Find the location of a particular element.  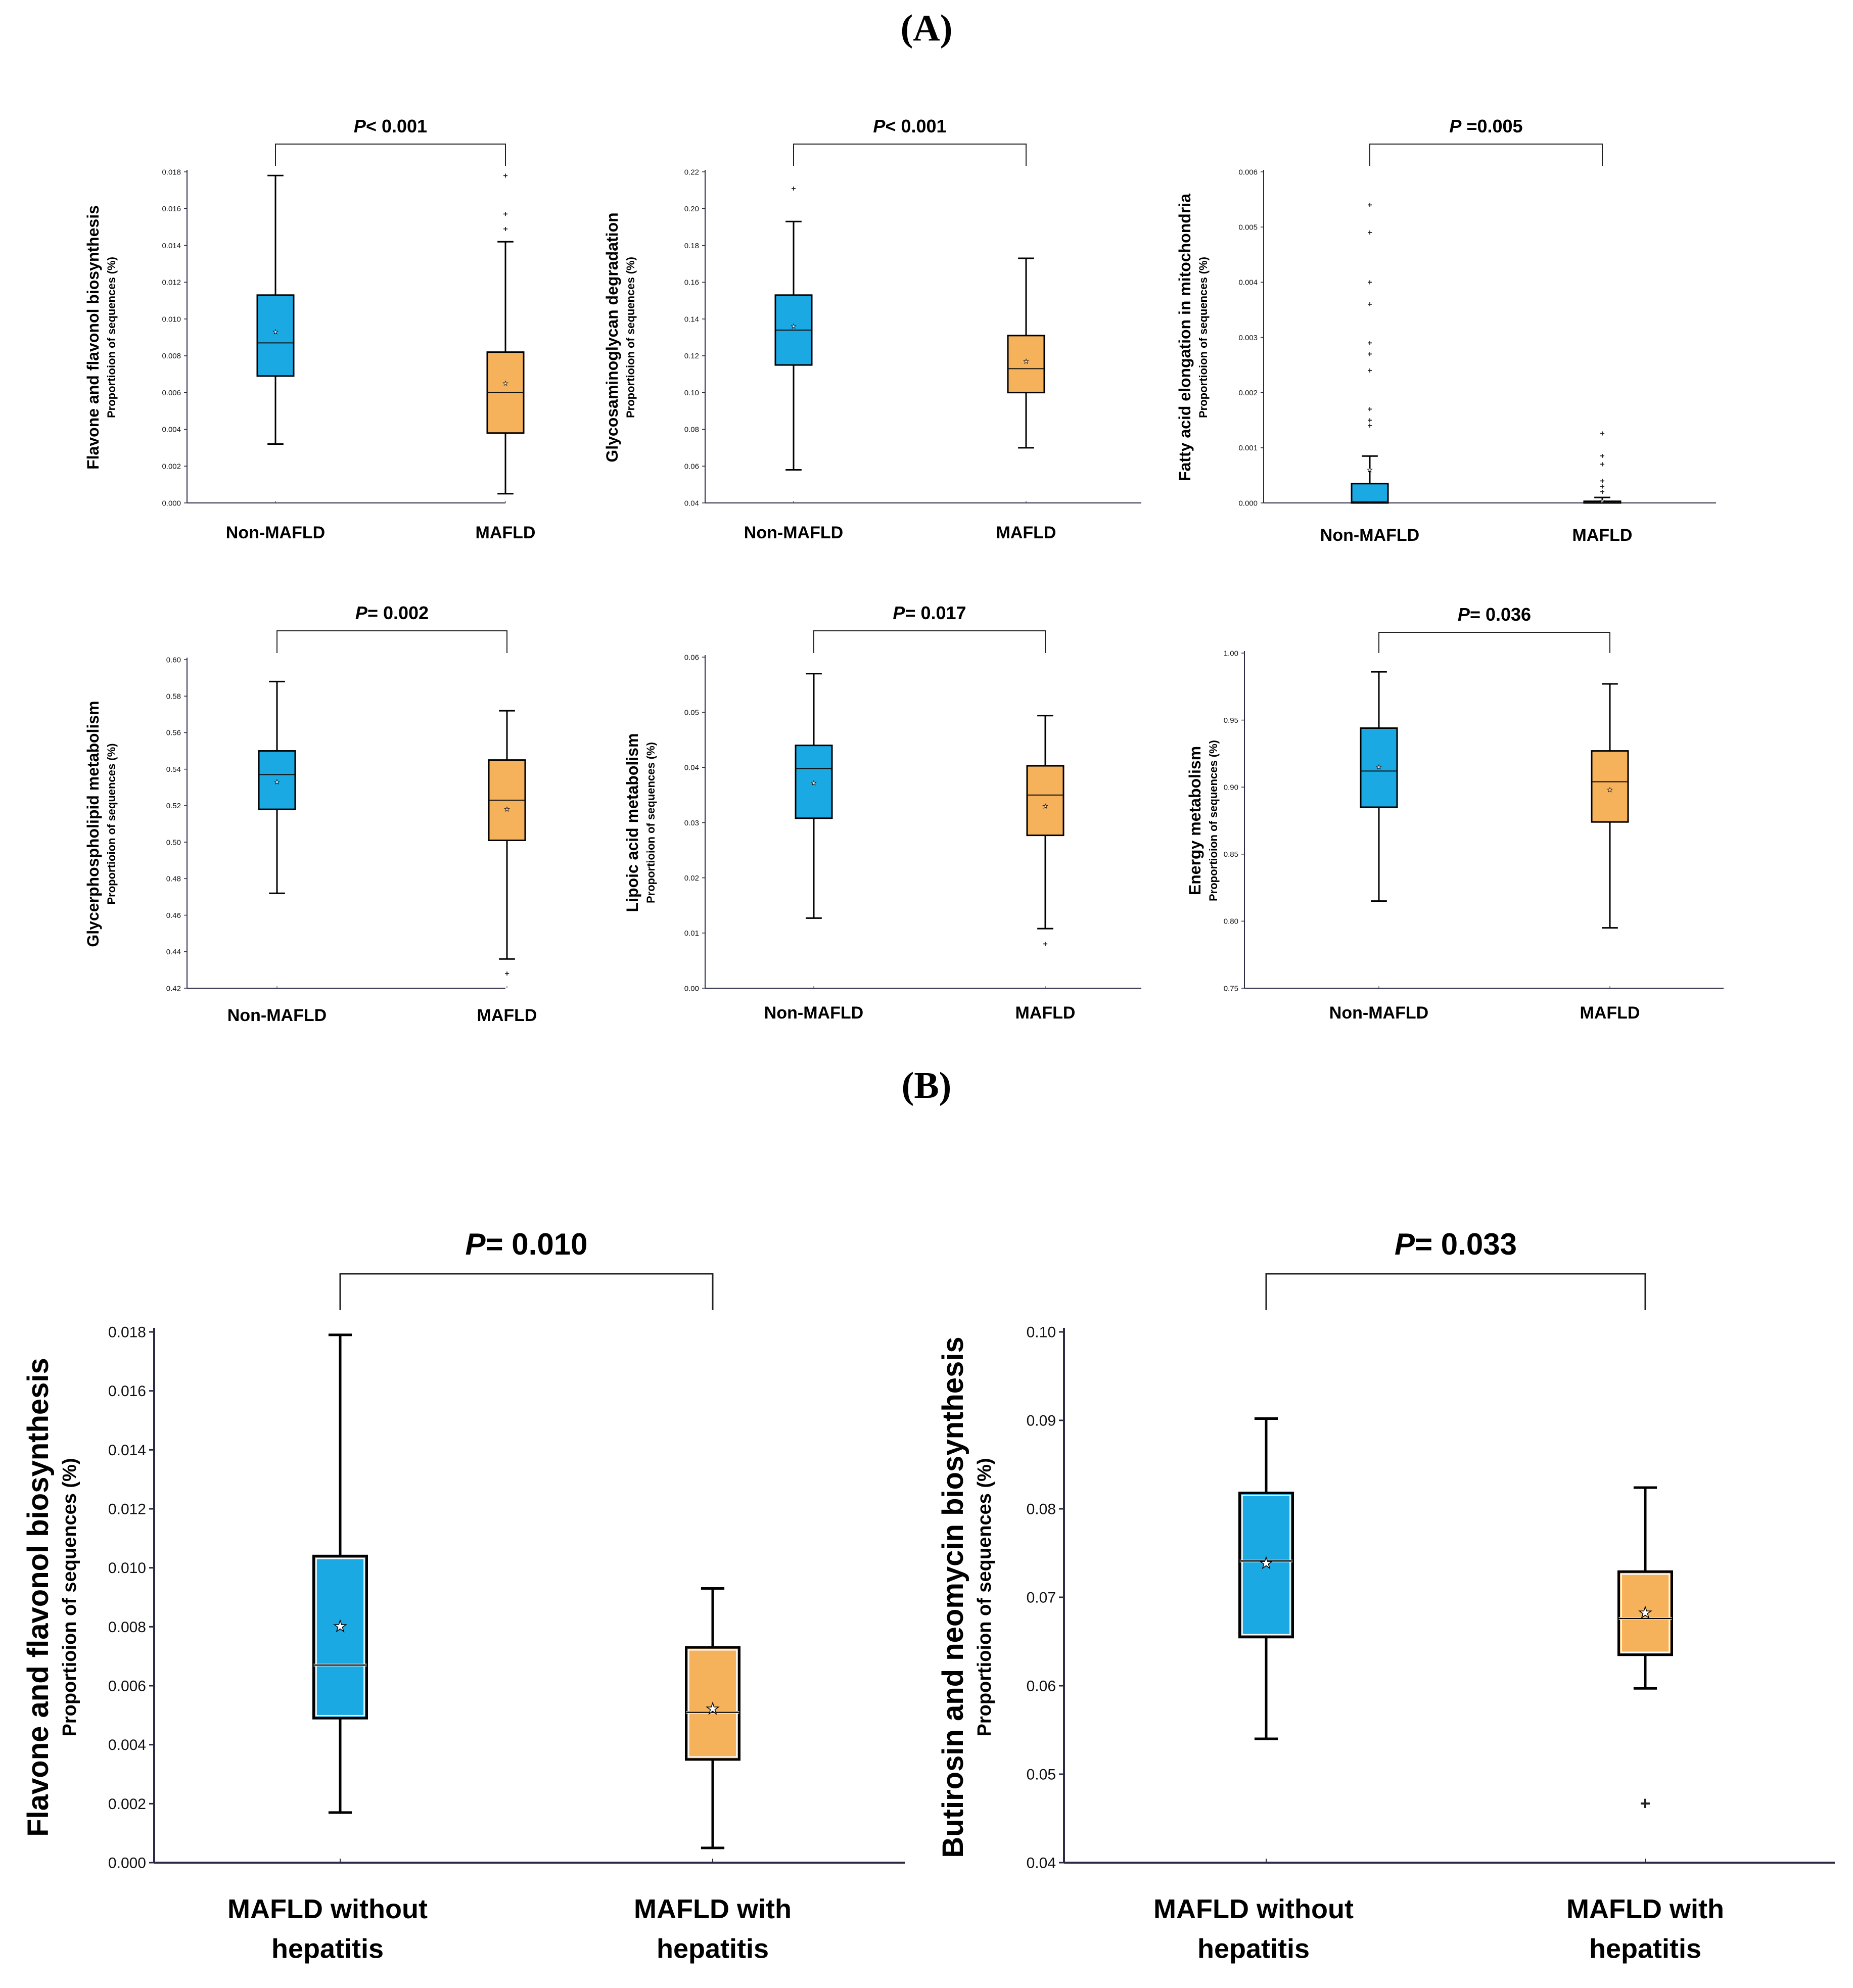

y-tick-label: 1.00 is located at coordinates (1231, 654).